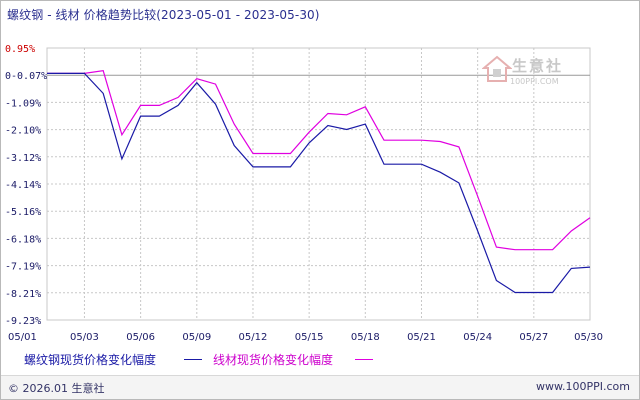  Describe the element at coordinates (421, 337) in the screenshot. I see `x-tick-label: 05/21` at that location.